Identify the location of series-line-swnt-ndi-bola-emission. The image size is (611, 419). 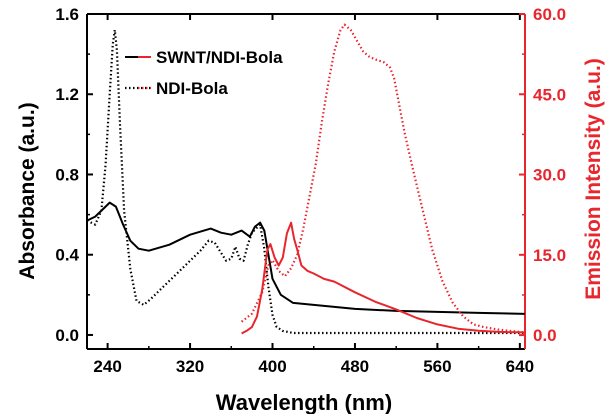
(383, 278).